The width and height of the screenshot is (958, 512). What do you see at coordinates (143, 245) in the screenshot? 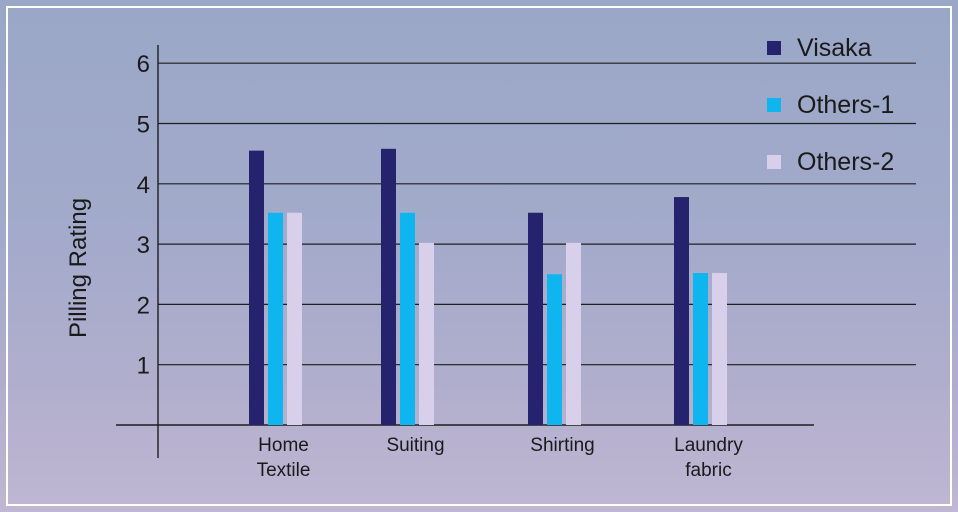
I see `y-tick-label: 3` at bounding box center [143, 245].